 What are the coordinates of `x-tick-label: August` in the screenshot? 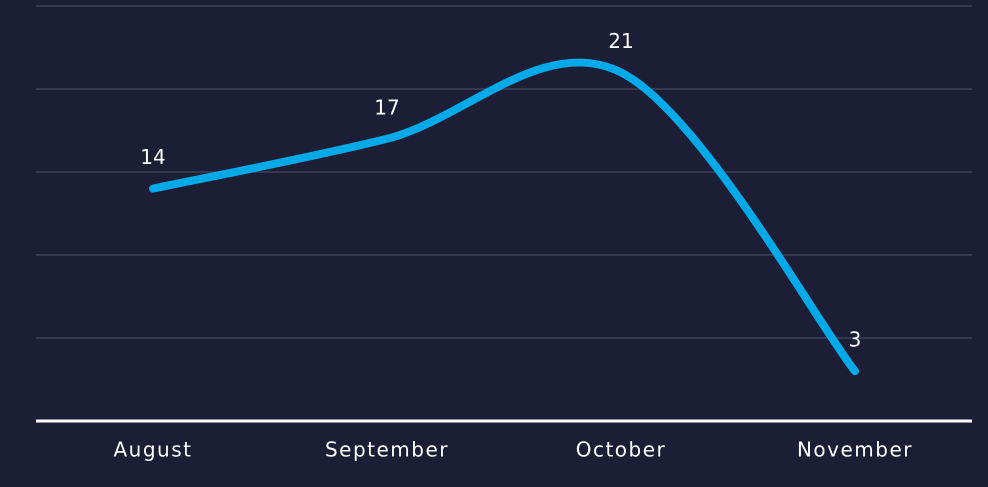 It's located at (153, 450).